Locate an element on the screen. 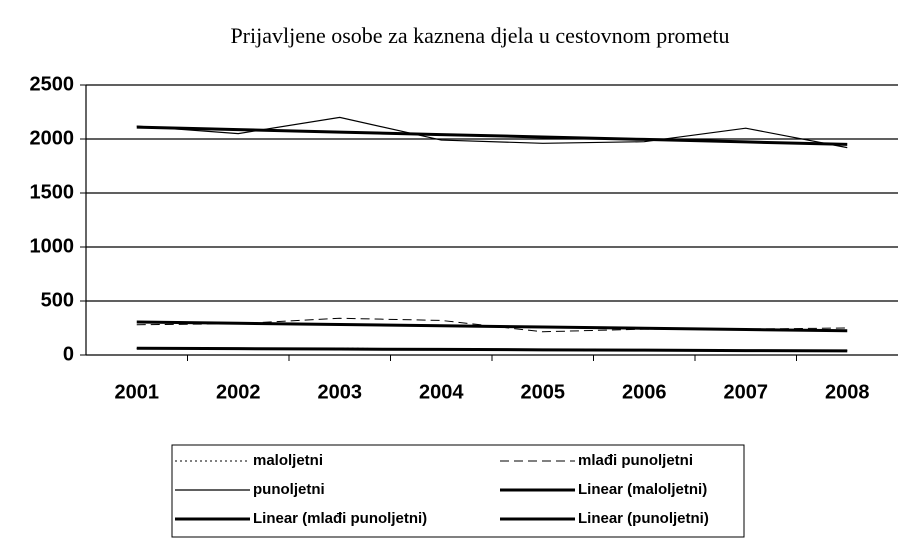 This screenshot has width=899, height=538. y-tick-label: 1500 is located at coordinates (52, 192).